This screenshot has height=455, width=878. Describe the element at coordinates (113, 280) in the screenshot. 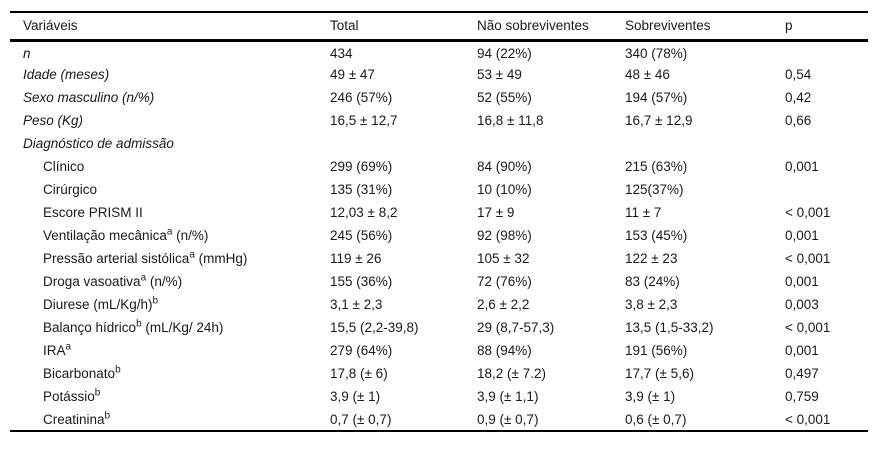

I see `row-label: Droga vasoativaa (n/%)` at that location.